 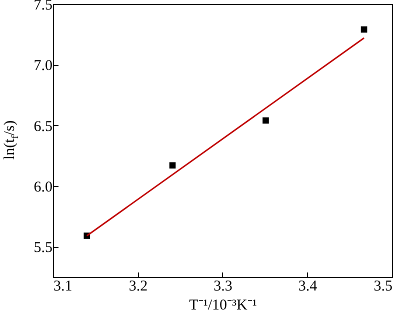 What do you see at coordinates (63, 286) in the screenshot?
I see `x-tick-label: 3.1` at bounding box center [63, 286].